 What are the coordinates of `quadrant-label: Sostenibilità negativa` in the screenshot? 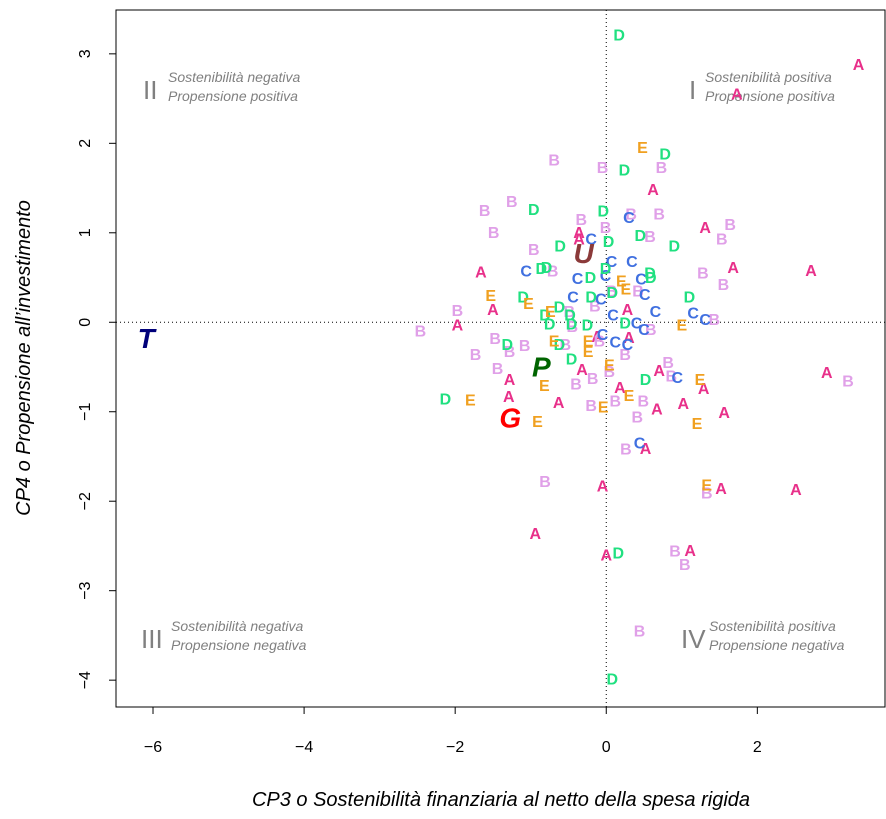 It's located at (234, 77).